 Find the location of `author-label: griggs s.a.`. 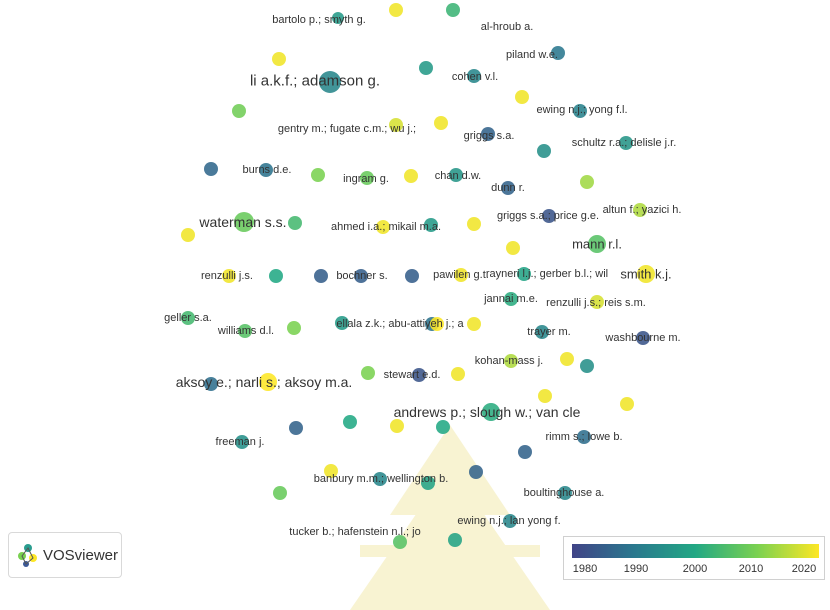

author-label: griggs s.a. is located at coordinates (489, 136).